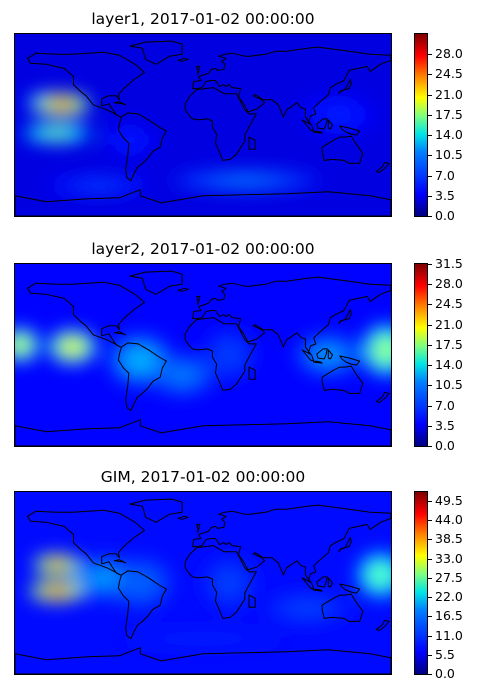 The image size is (500, 700). Describe the element at coordinates (449, 263) in the screenshot. I see `tick-label: 31.5` at that location.